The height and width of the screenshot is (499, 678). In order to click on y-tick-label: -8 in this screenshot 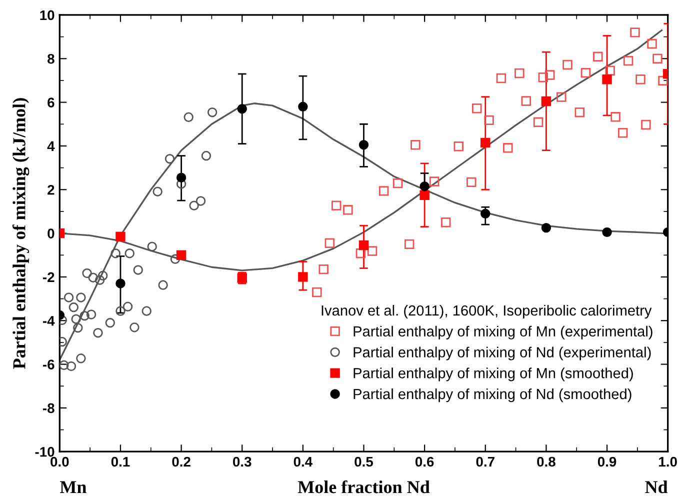, I will do `click(48, 408)`.